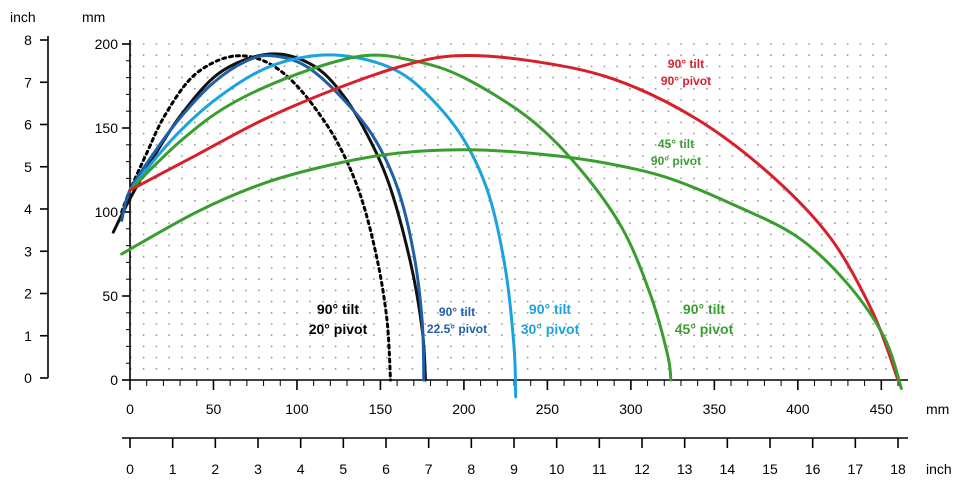  I want to click on x-inch-tick-label: 11, so click(599, 469).